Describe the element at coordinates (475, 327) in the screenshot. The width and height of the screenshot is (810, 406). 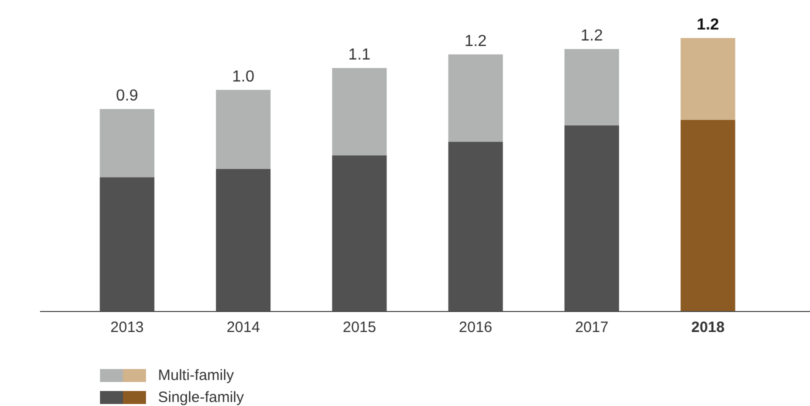
I see `x-tick-label: 2016` at that location.